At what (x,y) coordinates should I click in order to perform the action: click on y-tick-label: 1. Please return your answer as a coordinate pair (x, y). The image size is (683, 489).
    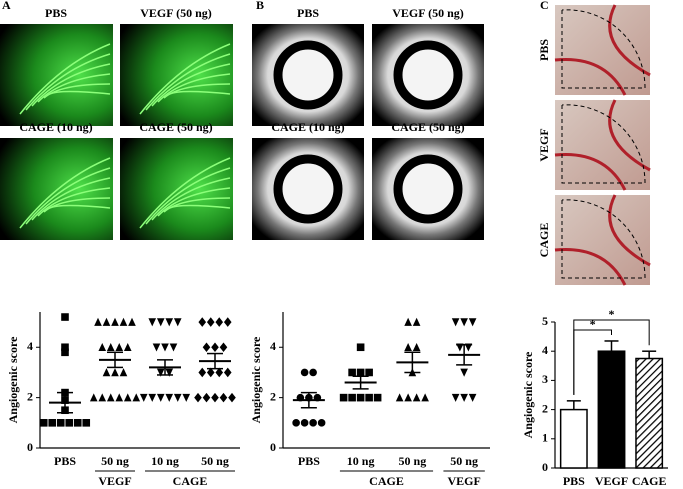
    Looking at the image, I should click on (545, 438).